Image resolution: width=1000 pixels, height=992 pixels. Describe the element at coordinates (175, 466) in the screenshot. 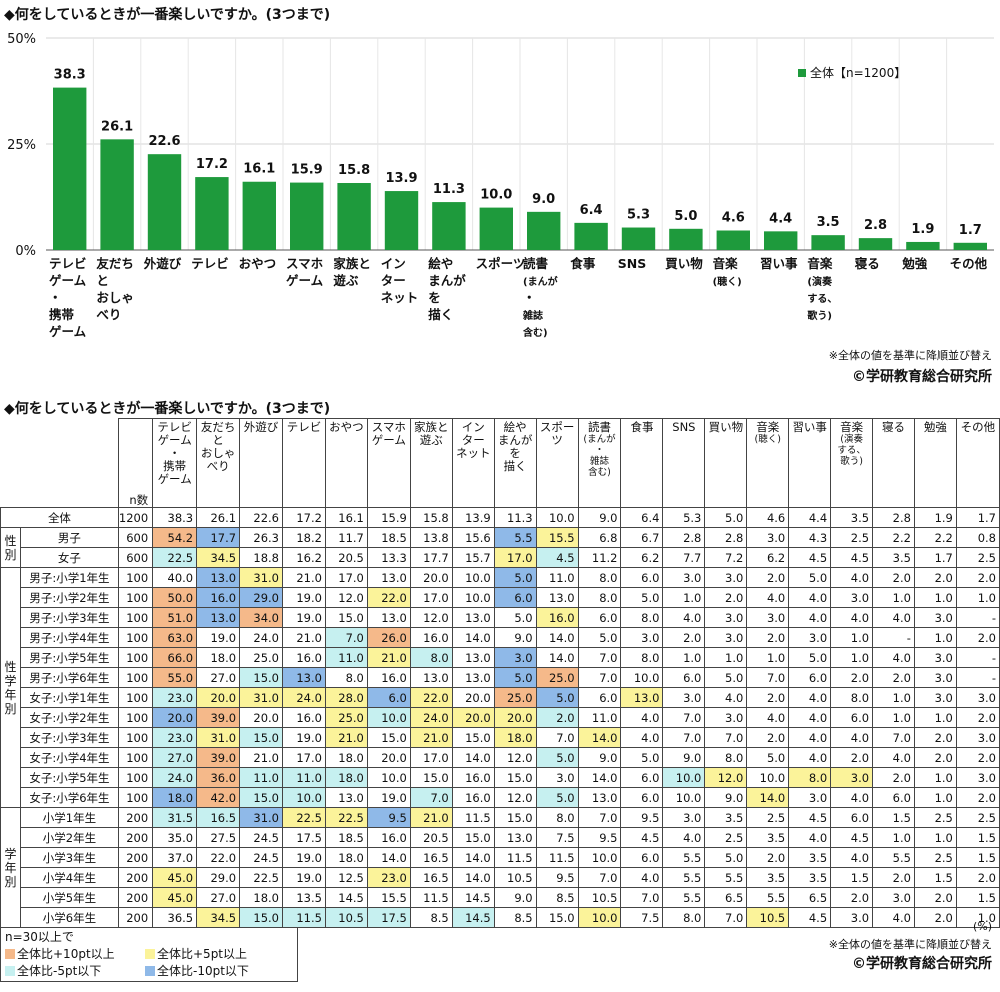

I see `column-header-line: 携帯` at that location.